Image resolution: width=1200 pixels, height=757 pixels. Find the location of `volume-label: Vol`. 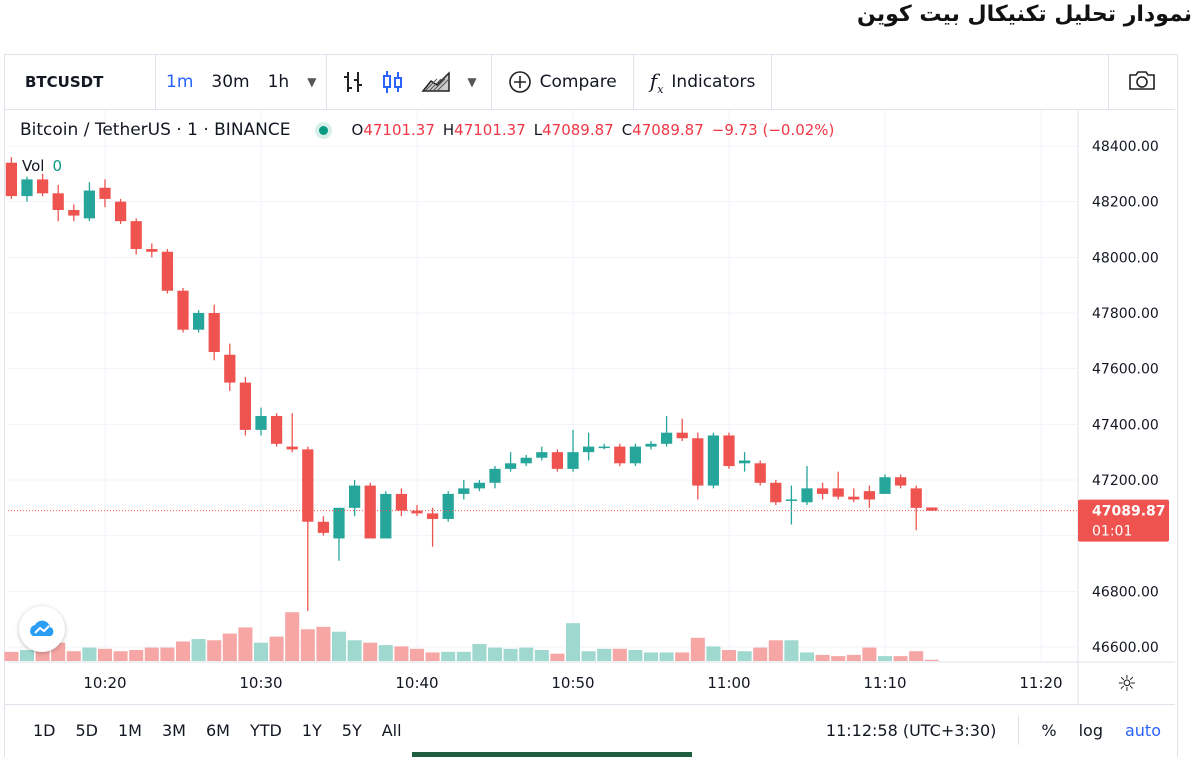

volume-label: Vol is located at coordinates (33, 166).